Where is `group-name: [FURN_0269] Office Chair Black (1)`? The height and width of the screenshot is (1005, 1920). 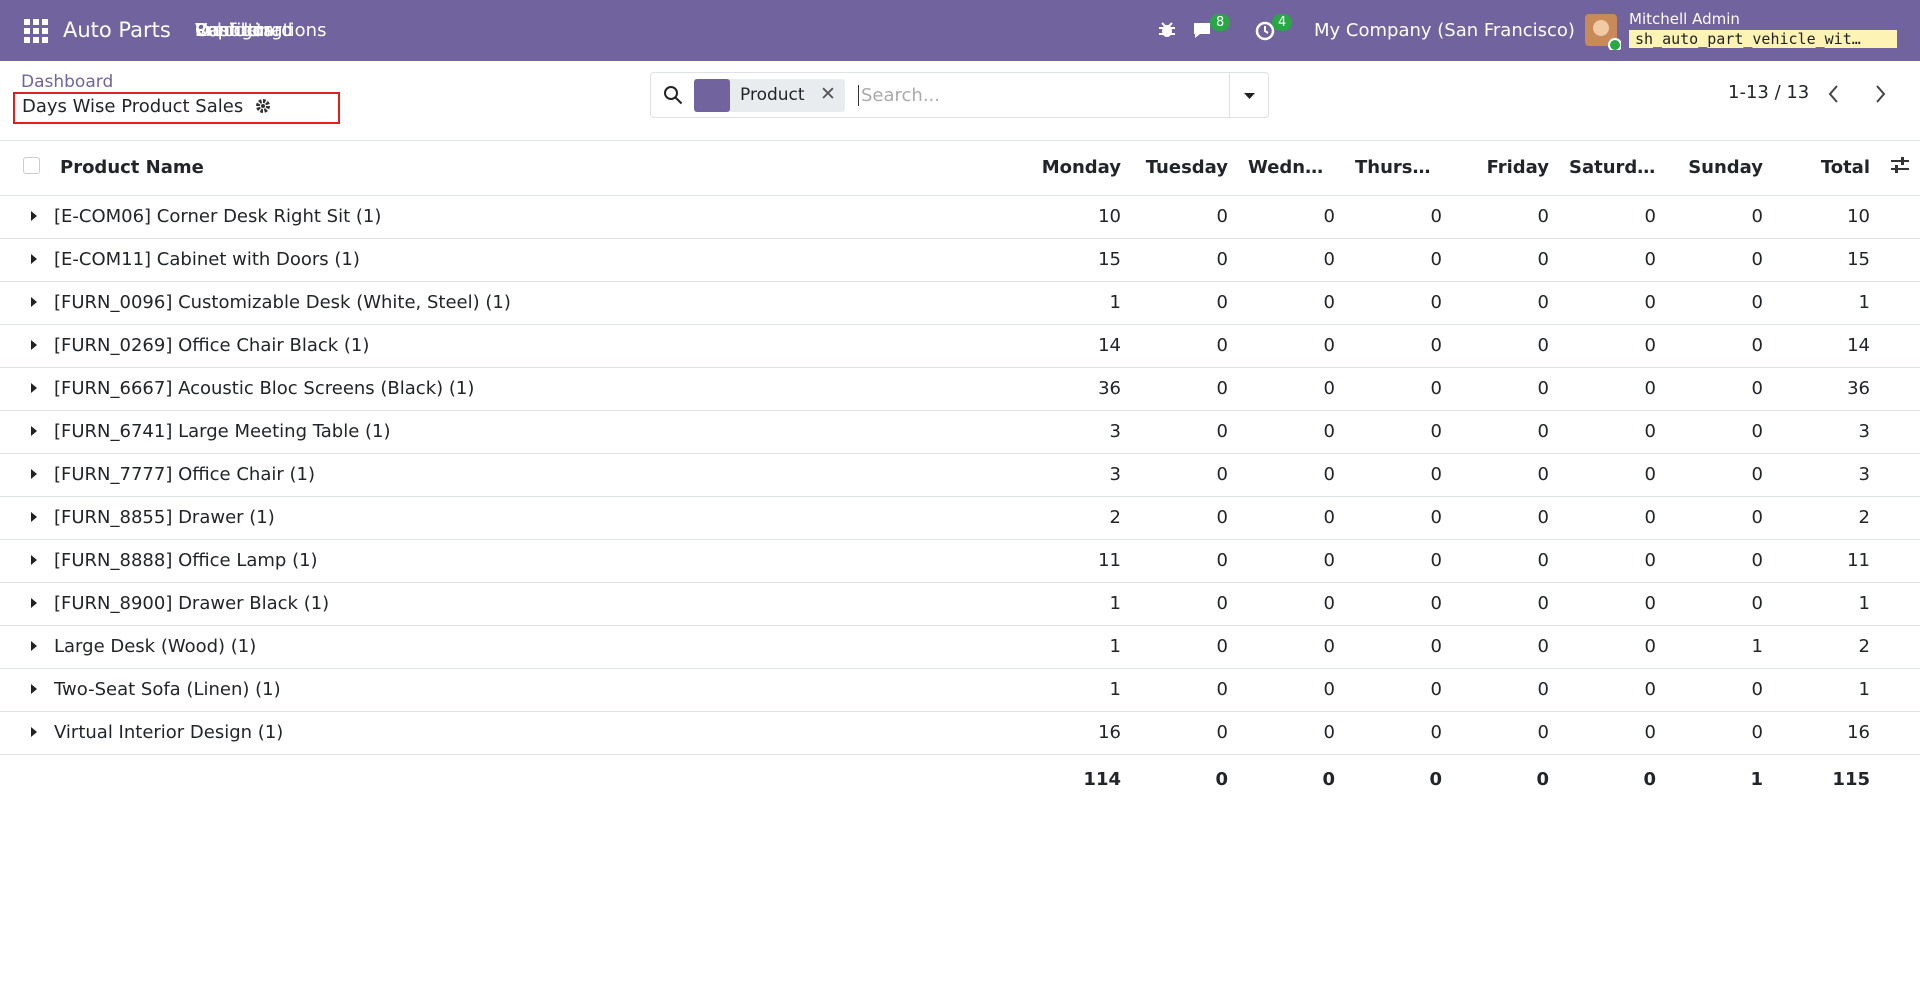
group-name: [FURN_0269] Office Chair Black (1) is located at coordinates (512, 346).